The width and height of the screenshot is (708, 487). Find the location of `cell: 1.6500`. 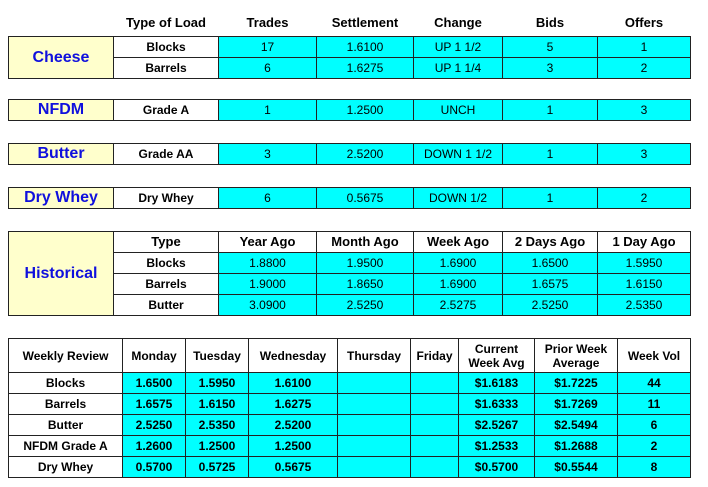

cell: 1.6500 is located at coordinates (154, 383).